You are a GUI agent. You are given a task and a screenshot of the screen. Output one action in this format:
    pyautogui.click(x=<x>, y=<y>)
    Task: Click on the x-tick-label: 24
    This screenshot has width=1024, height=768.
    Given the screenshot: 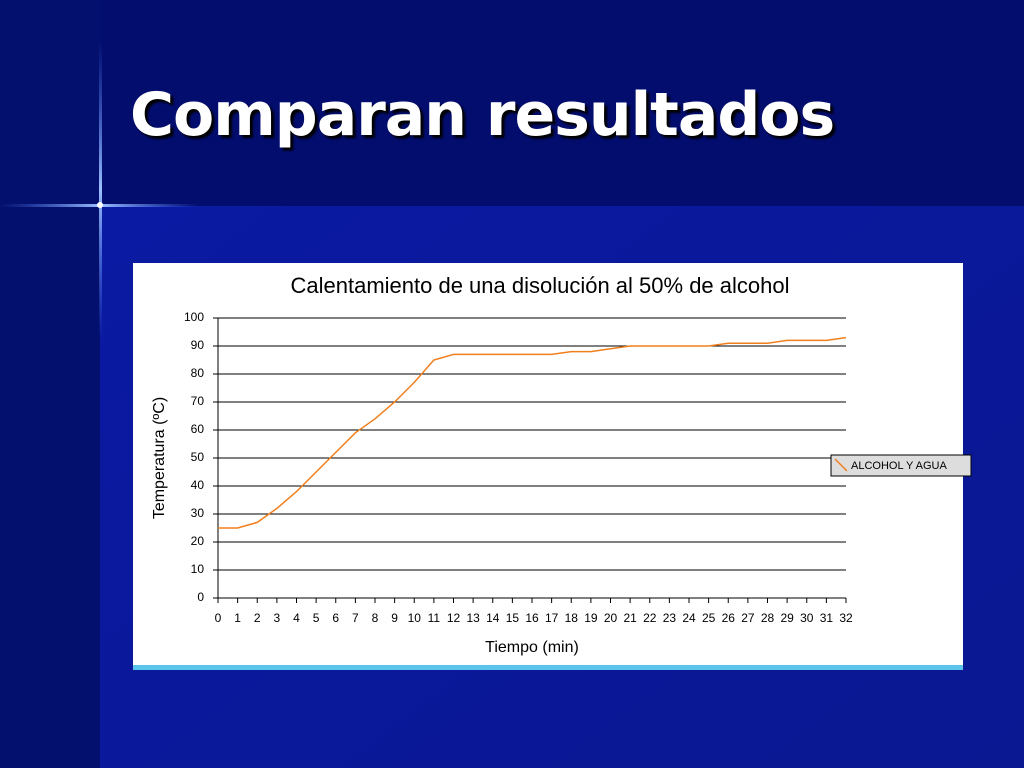 What is the action you would take?
    pyautogui.click(x=689, y=618)
    